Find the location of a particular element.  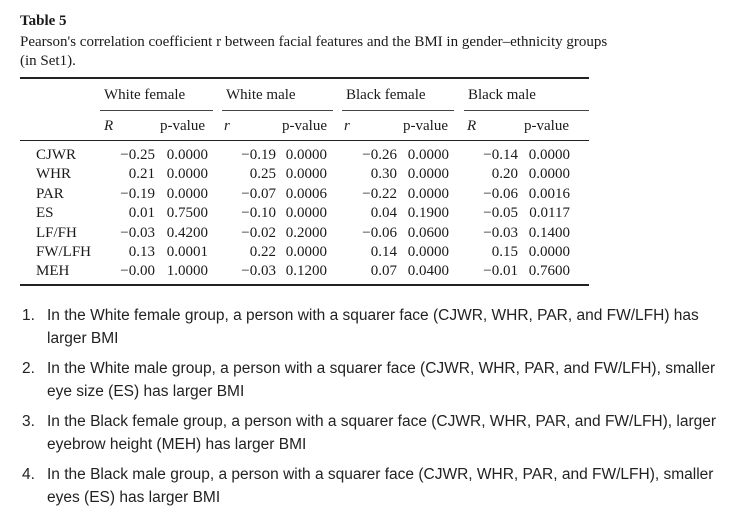

list-item-number: 1. is located at coordinates (28, 315).